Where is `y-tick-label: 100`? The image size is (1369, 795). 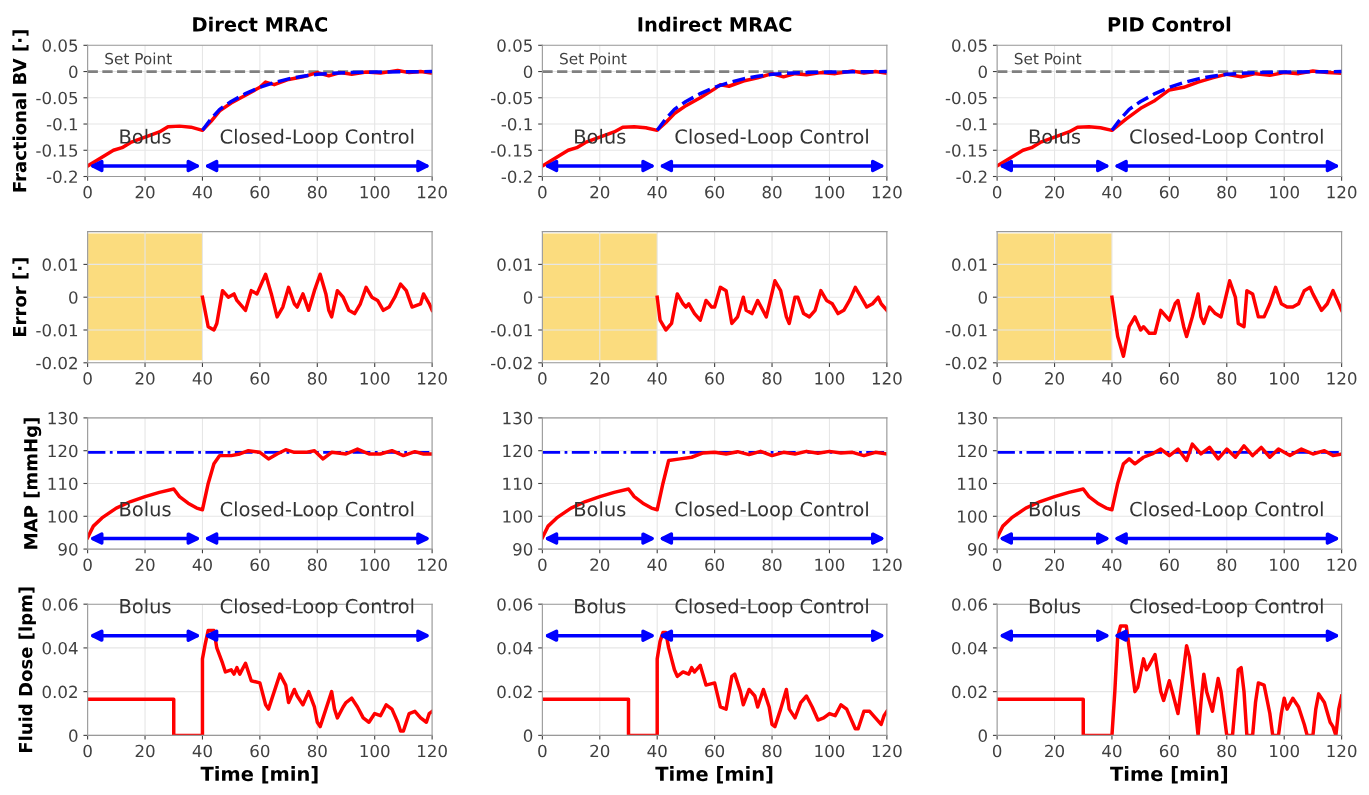
y-tick-label: 100 is located at coordinates (972, 516).